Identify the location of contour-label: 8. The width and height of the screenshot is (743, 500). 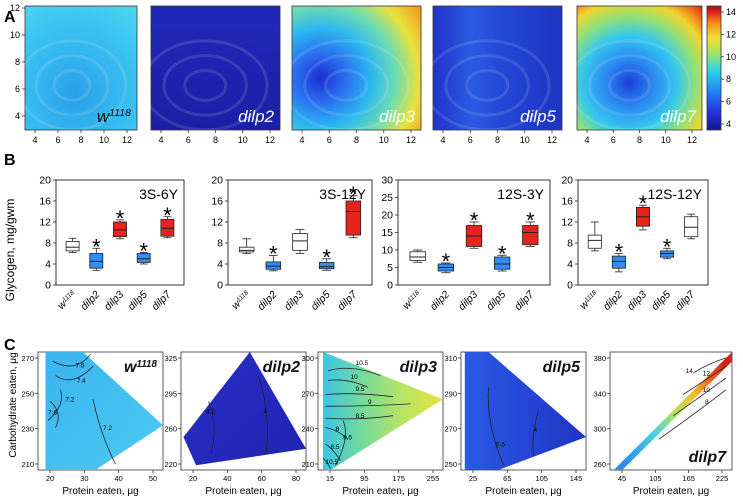
(338, 429).